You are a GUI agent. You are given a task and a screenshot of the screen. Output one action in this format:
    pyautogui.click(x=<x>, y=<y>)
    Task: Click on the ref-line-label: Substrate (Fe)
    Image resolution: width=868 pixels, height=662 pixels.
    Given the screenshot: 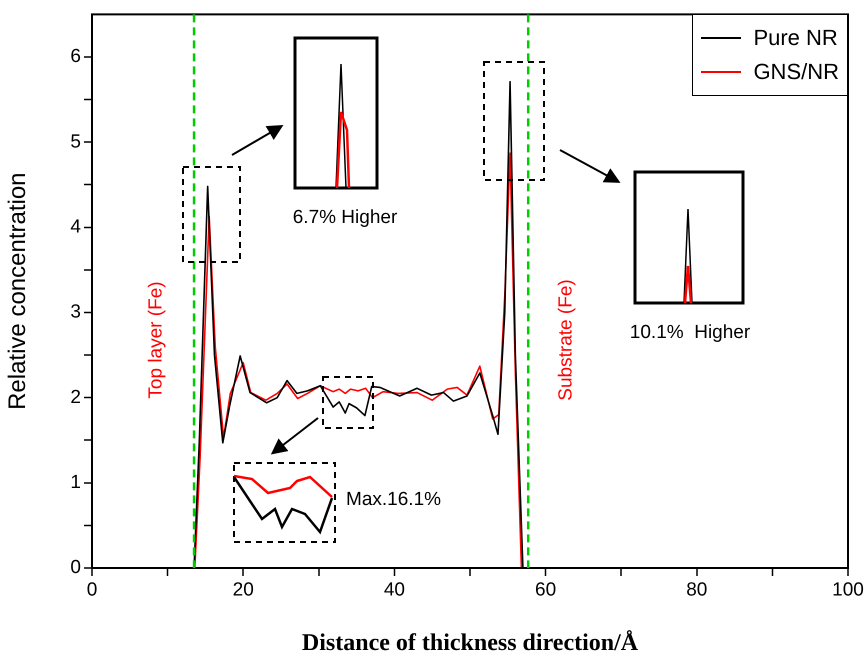 What is the action you would take?
    pyautogui.click(x=565, y=340)
    